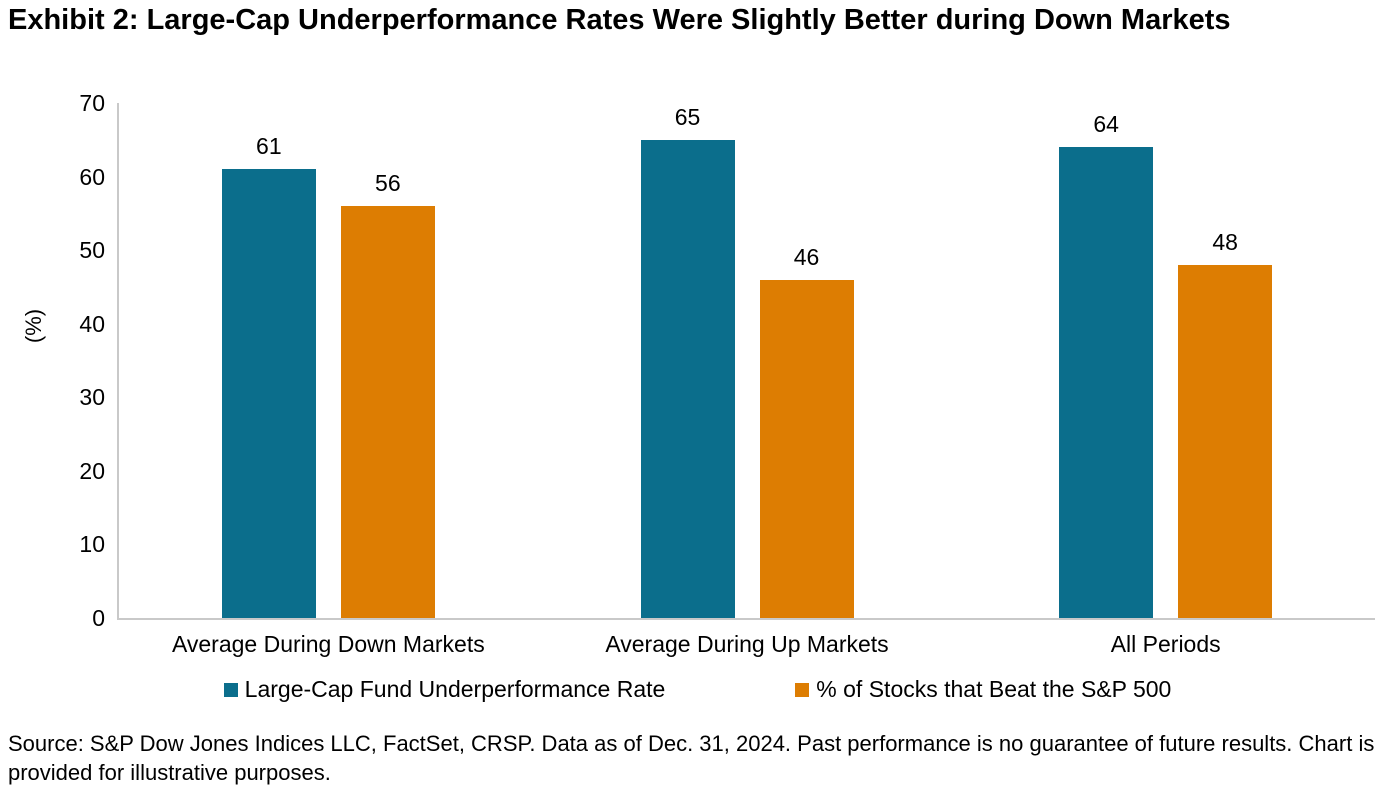 Image resolution: width=1395 pixels, height=787 pixels. I want to click on y-tick-label: 60, so click(92, 176).